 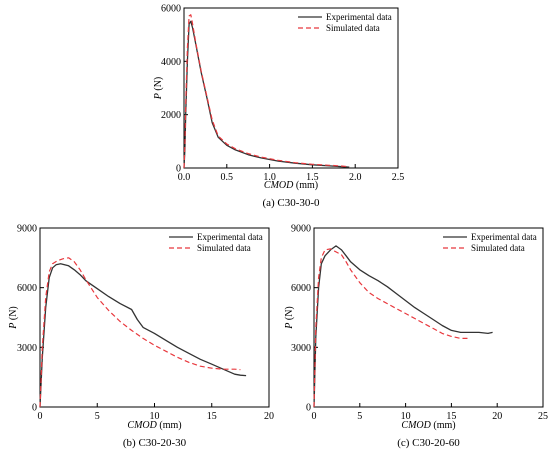 What do you see at coordinates (184, 177) in the screenshot?
I see `x-tick-label: 0.0` at bounding box center [184, 177].